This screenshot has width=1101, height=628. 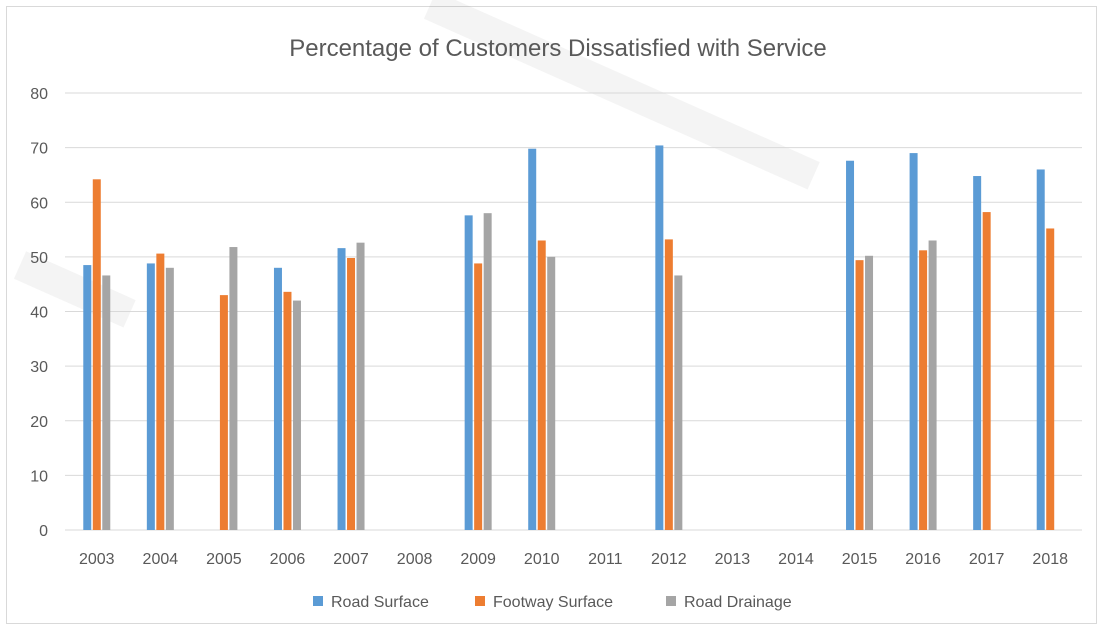 What do you see at coordinates (150, 396) in the screenshot?
I see `bar-road-surface-2004` at bounding box center [150, 396].